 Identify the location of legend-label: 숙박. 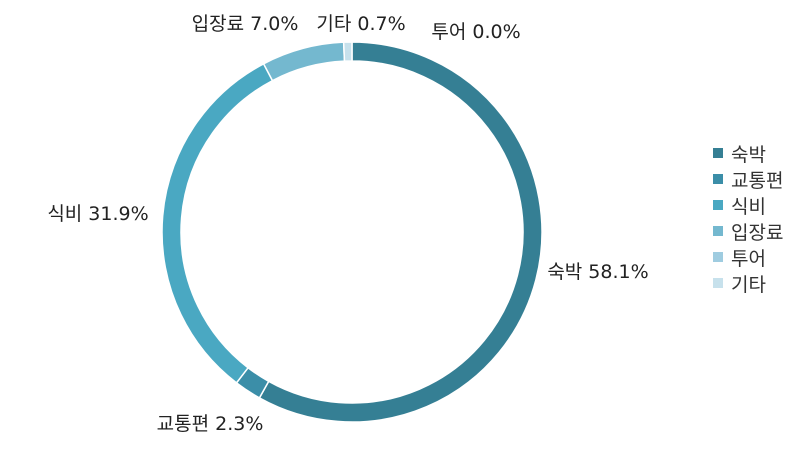
(748, 154).